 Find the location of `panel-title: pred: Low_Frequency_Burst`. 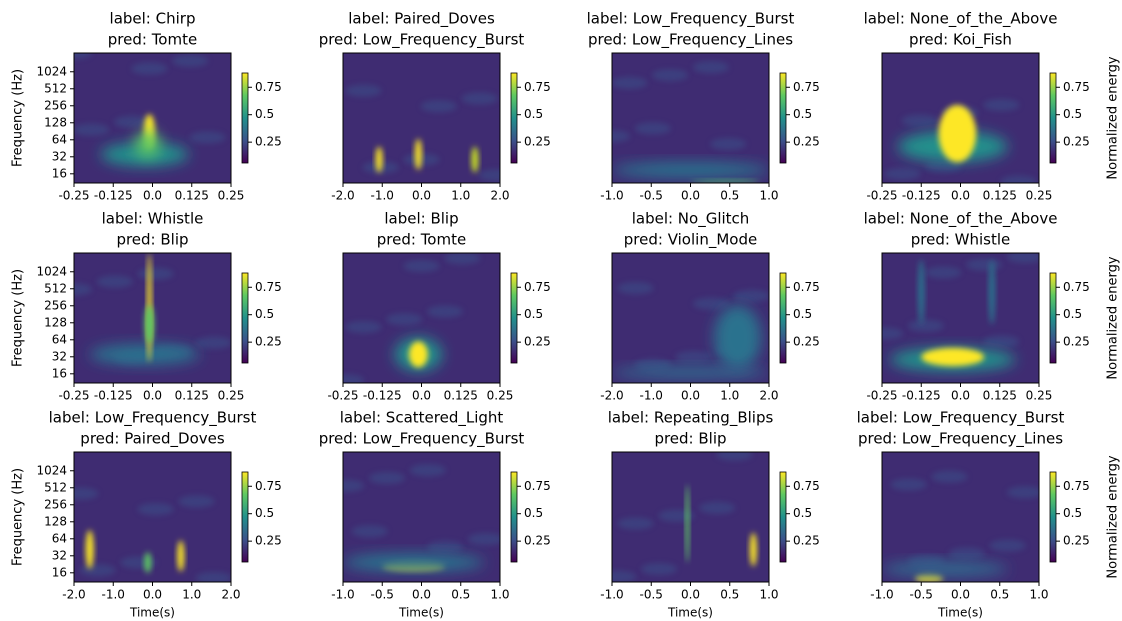

panel-title: pred: Low_Frequency_Burst is located at coordinates (422, 439).